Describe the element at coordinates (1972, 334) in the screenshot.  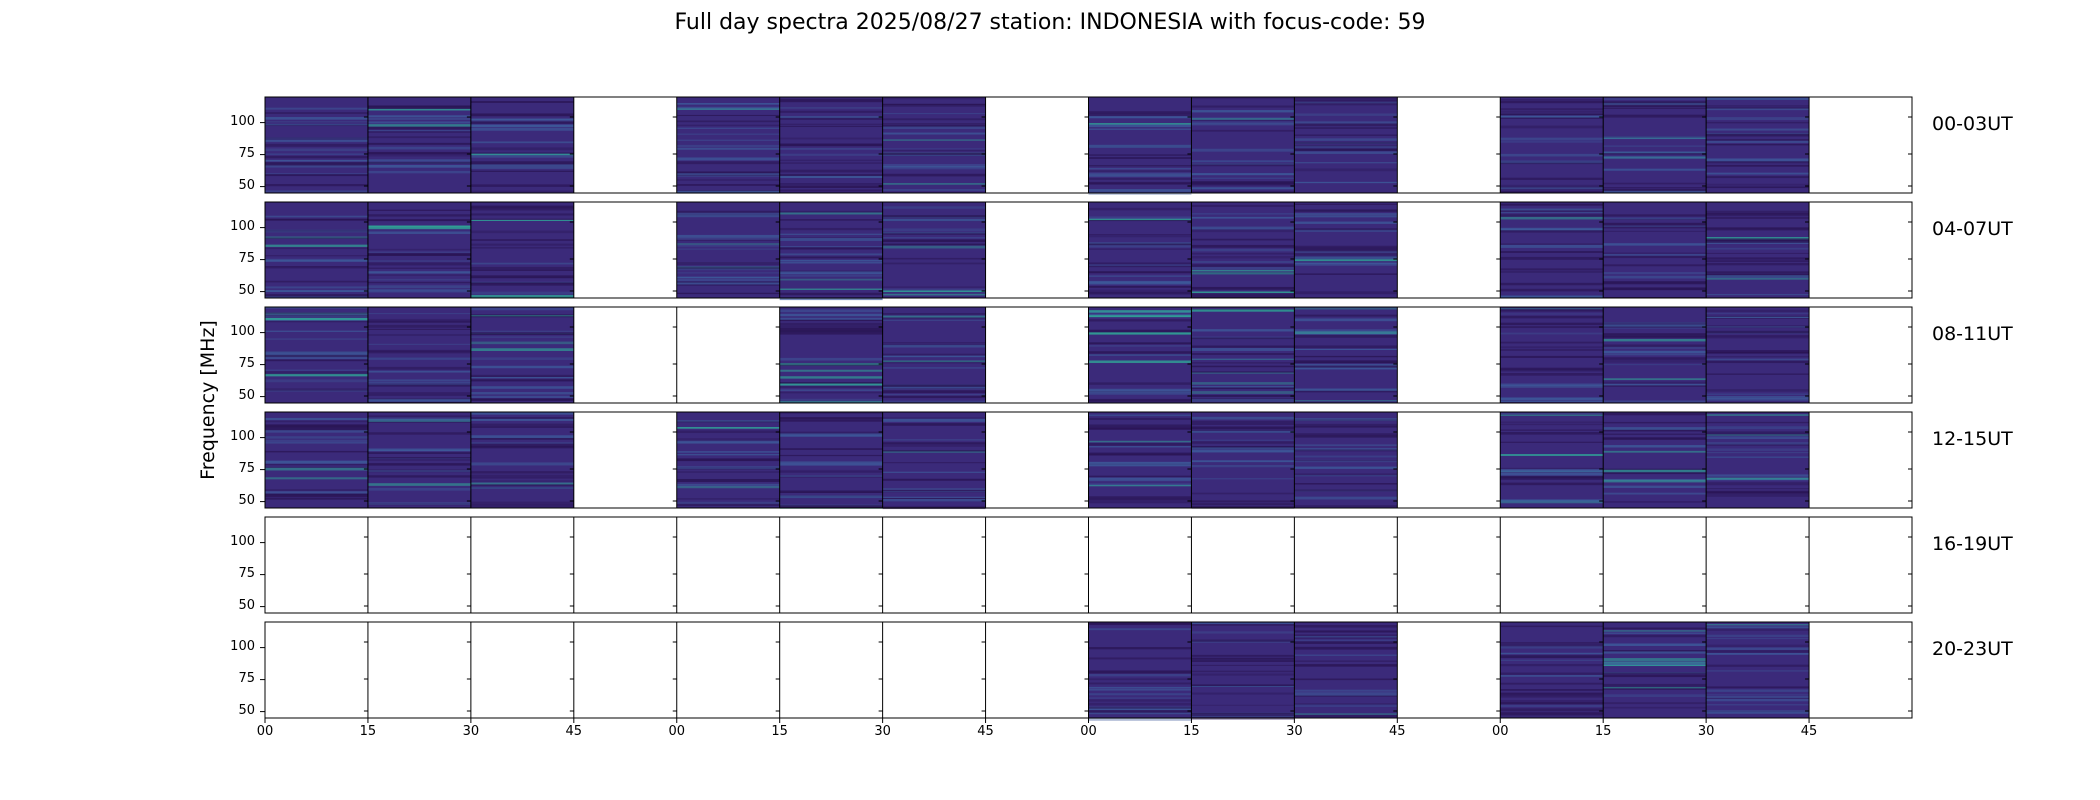
I see `row-label: 08-11UT` at that location.